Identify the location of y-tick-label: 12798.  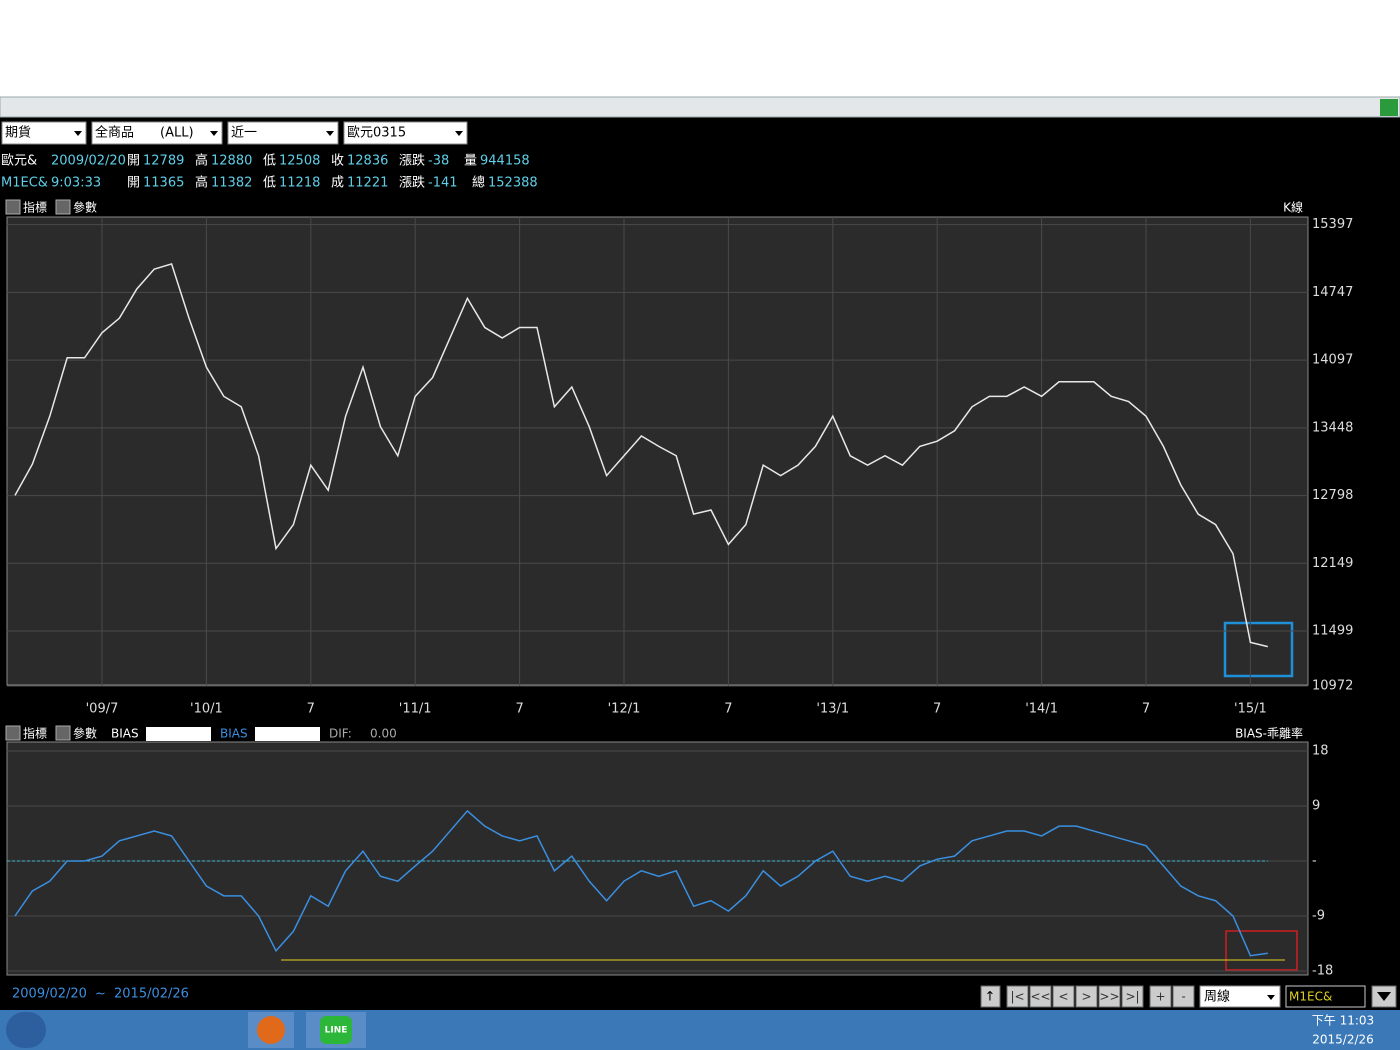
(1332, 495).